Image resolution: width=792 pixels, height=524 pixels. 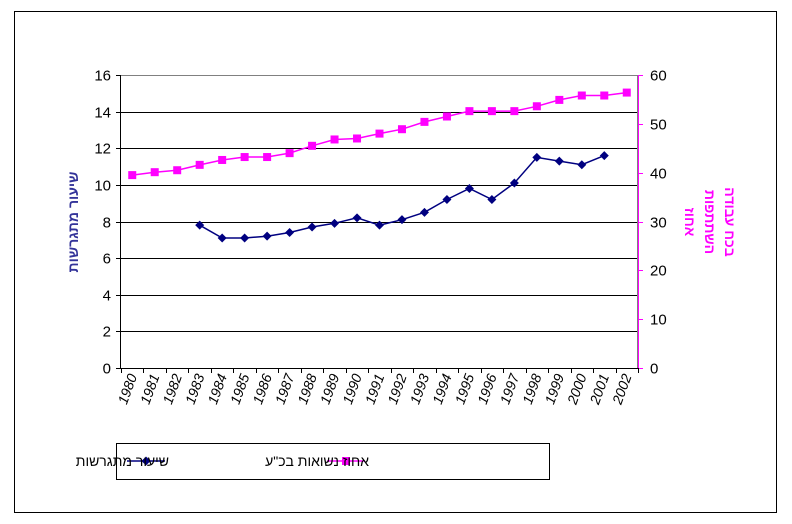 I want to click on legend: שיעור מתגרשות אחוז נשואות בכ"ע, so click(x=313, y=461).